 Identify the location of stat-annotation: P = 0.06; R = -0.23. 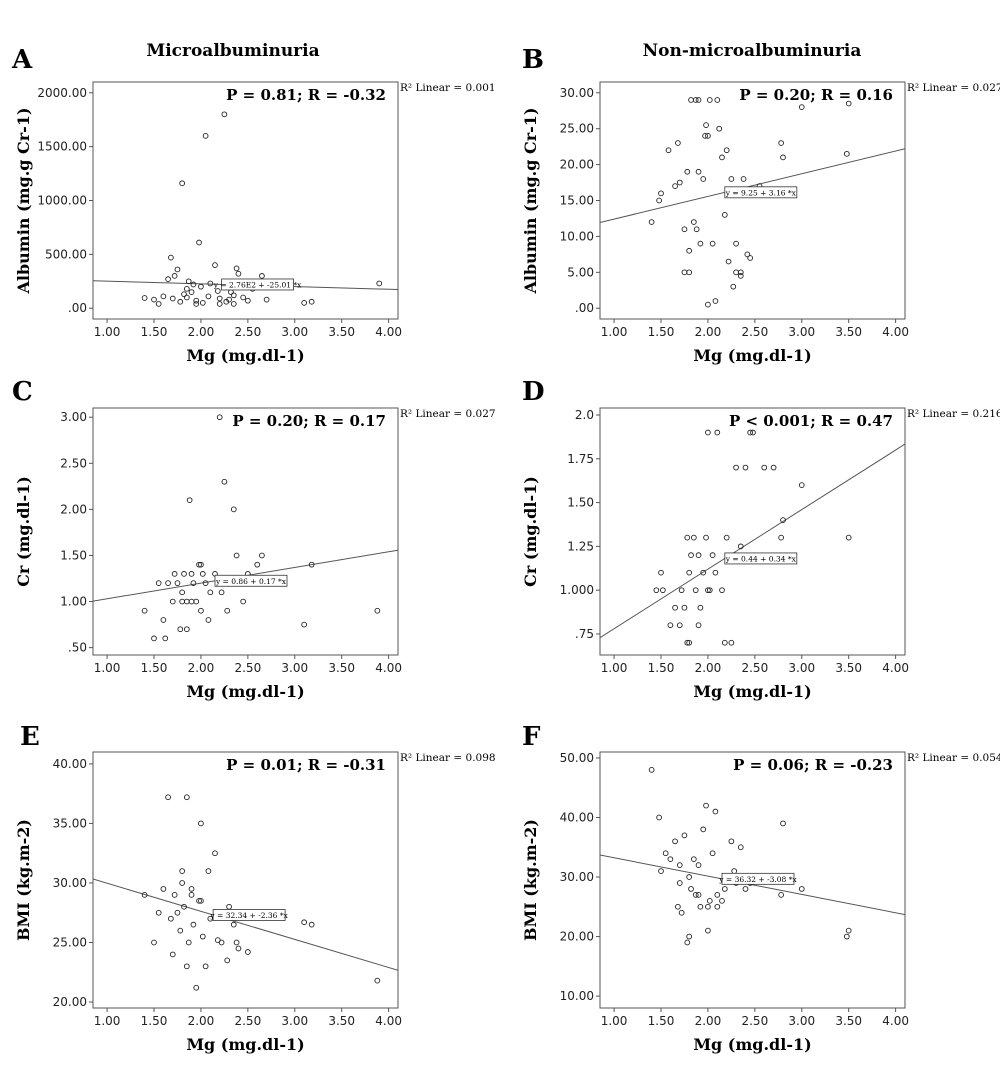
(813, 765).